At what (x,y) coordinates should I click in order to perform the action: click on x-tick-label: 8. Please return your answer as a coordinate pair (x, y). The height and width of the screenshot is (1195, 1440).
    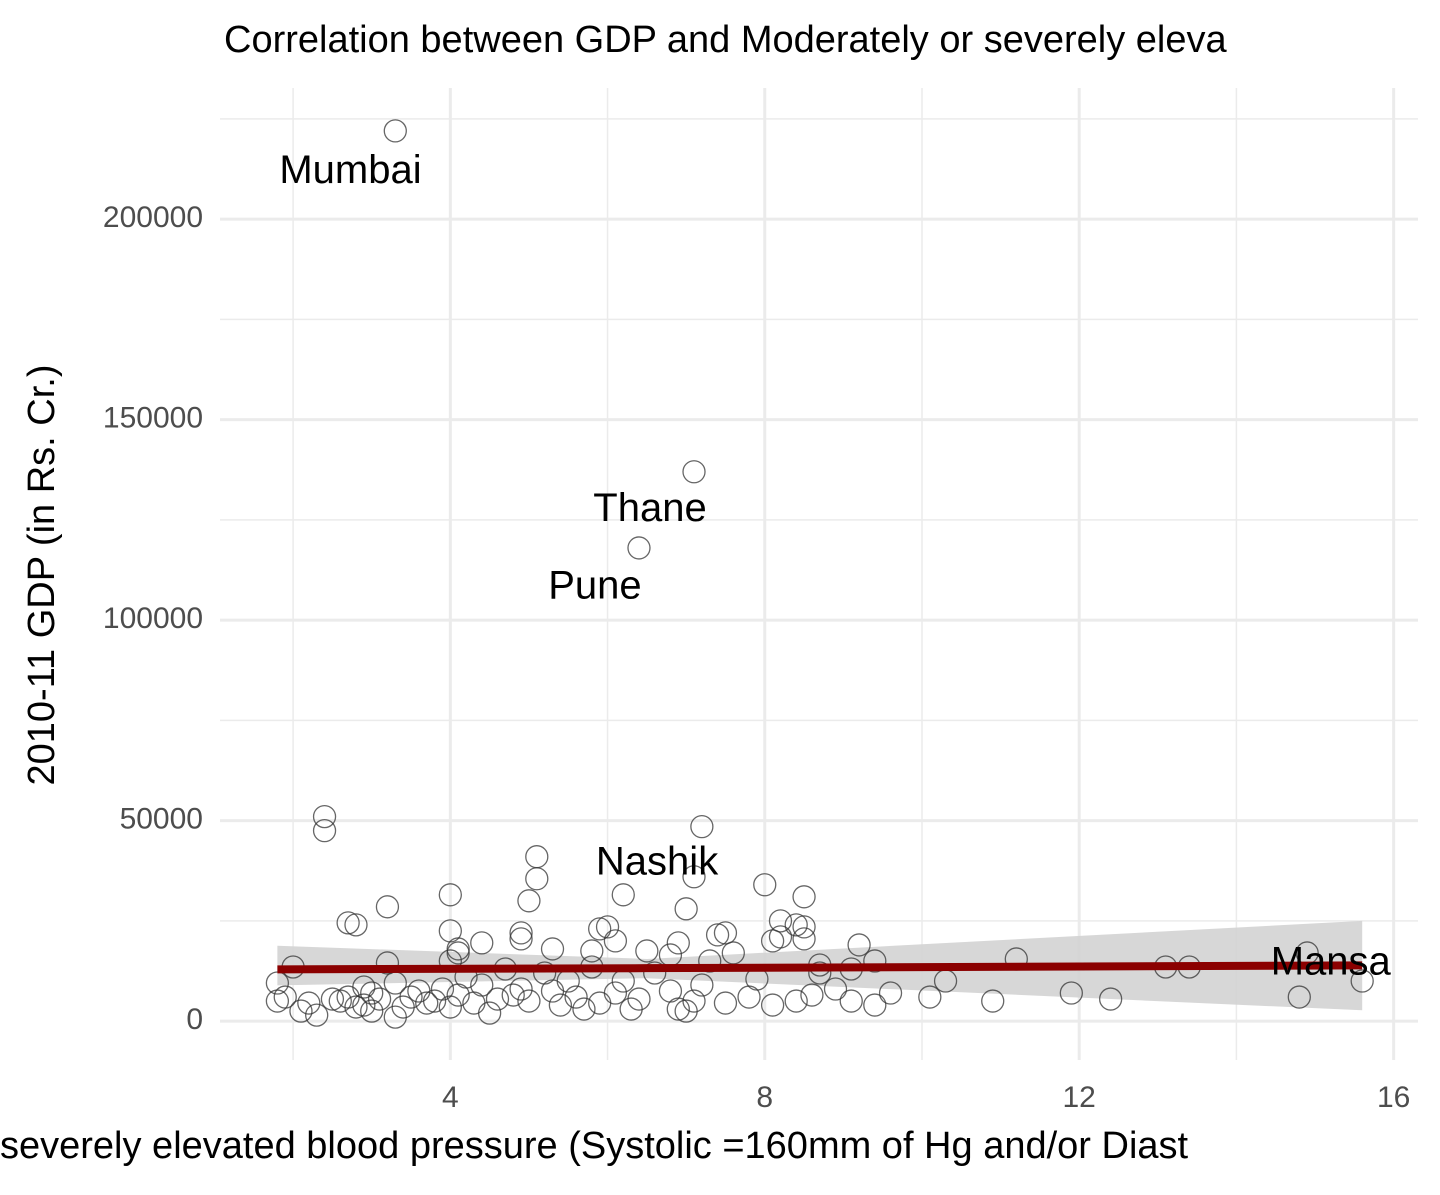
    Looking at the image, I should click on (764, 1097).